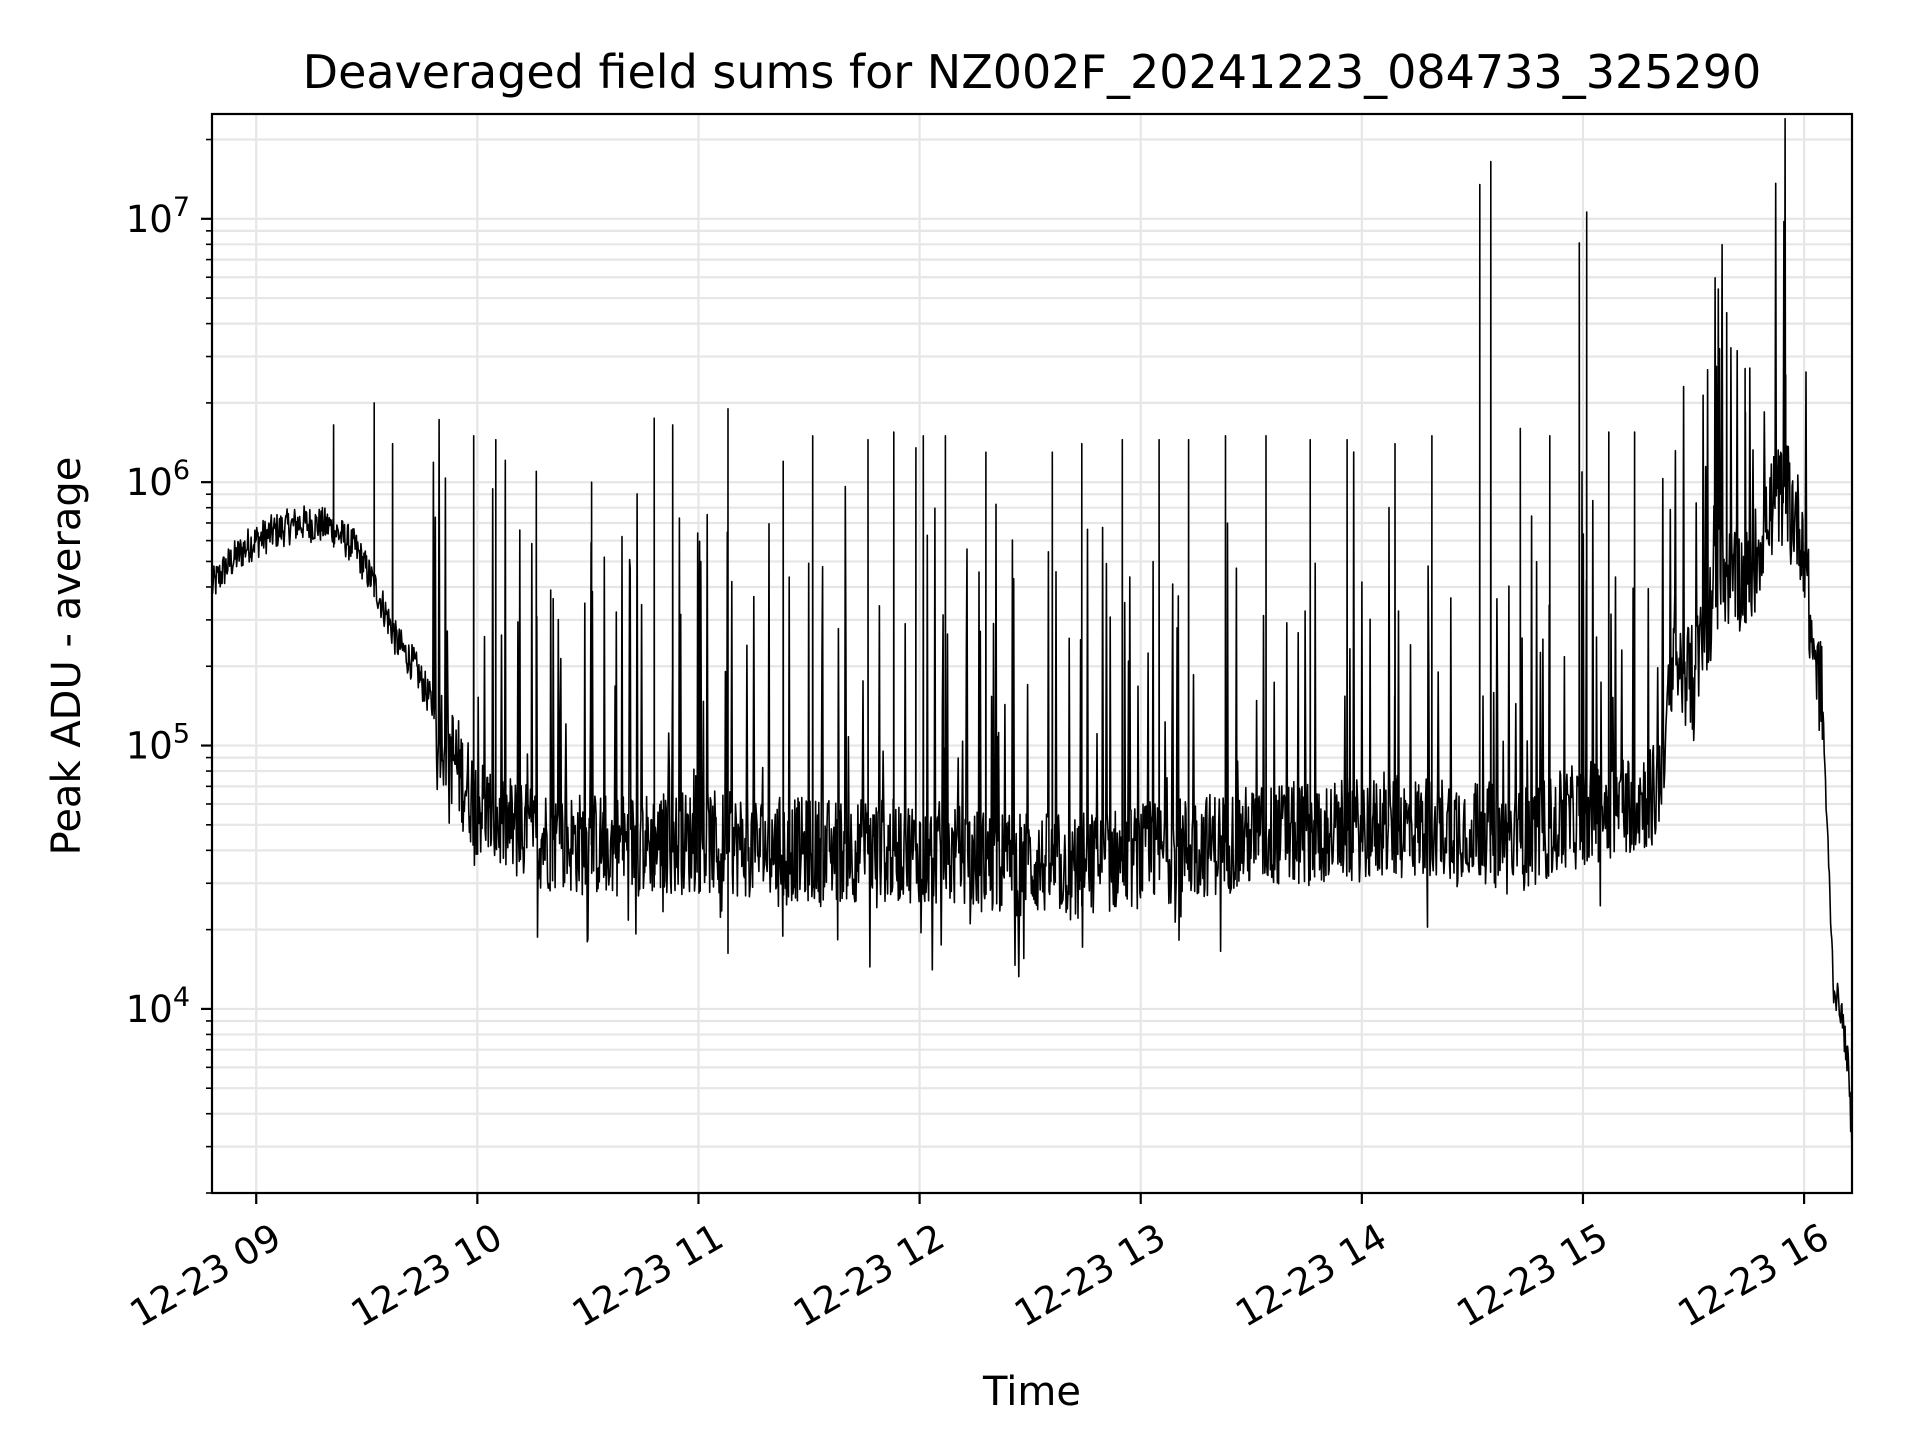  What do you see at coordinates (158, 1006) in the screenshot?
I see `y-tick-label: 10⁴` at bounding box center [158, 1006].